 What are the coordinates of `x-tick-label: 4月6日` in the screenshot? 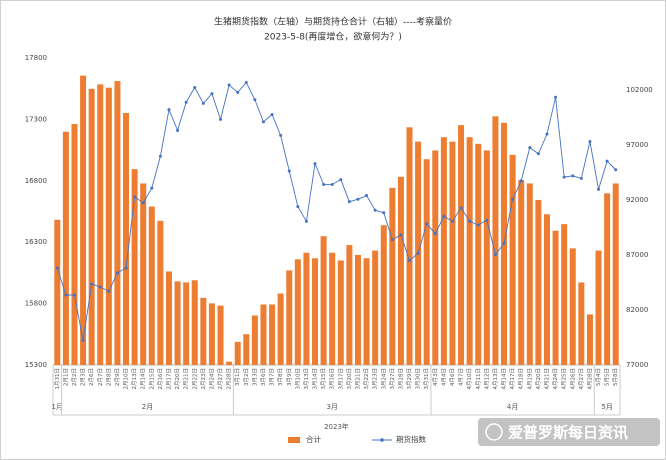 It's located at (452, 377).